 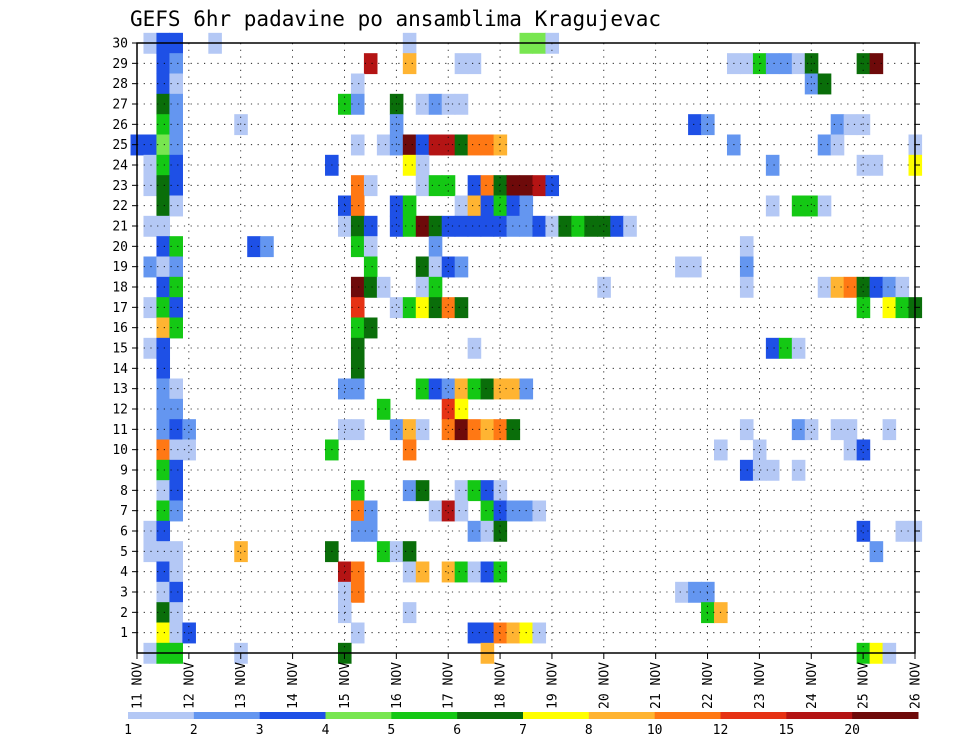 What do you see at coordinates (120, 349) in the screenshot?
I see `y-tick-label: 15` at bounding box center [120, 349].